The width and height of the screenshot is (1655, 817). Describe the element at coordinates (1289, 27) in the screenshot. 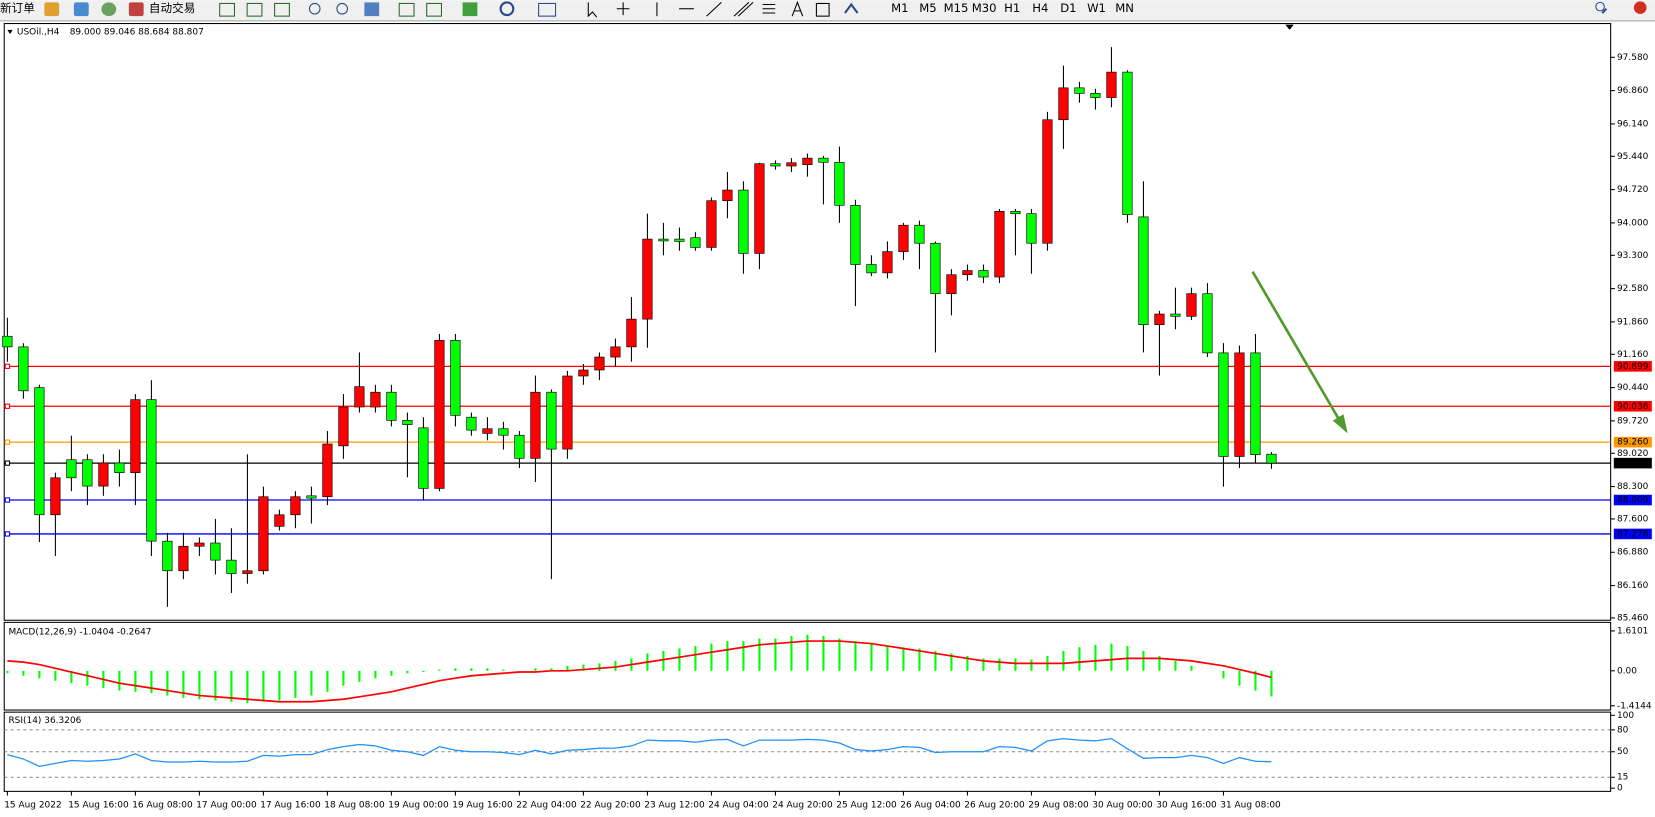

I see `shift-marker` at that location.